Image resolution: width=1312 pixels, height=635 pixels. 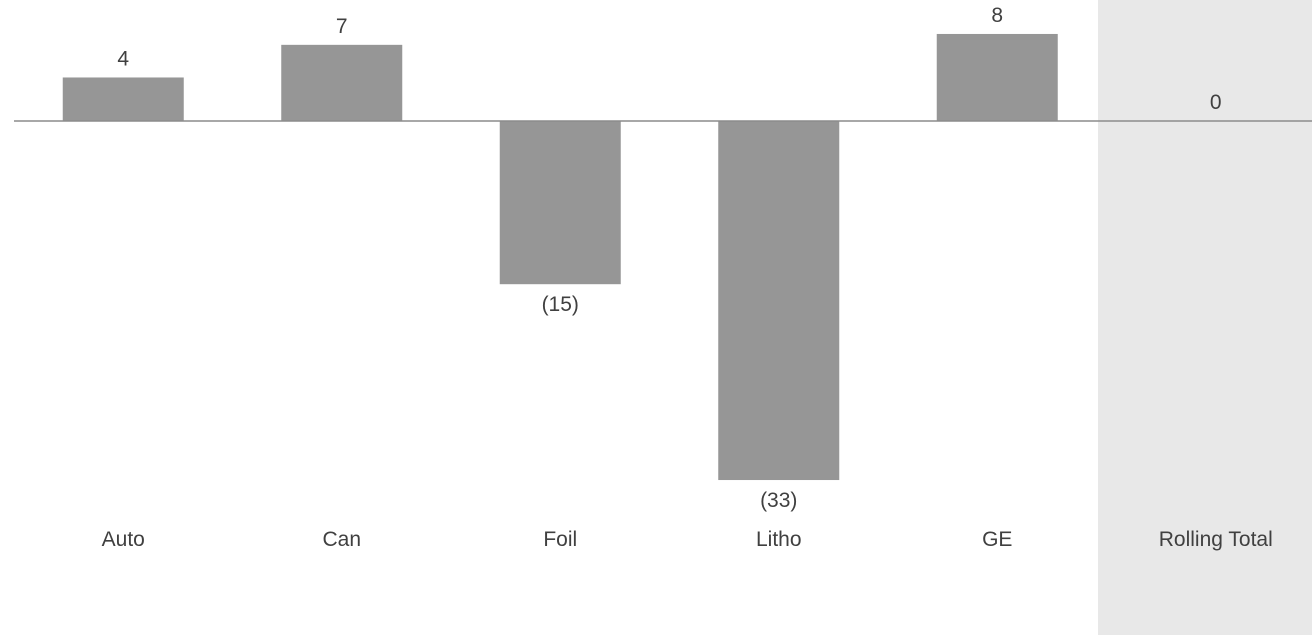 I want to click on bar-litho, so click(x=779, y=301).